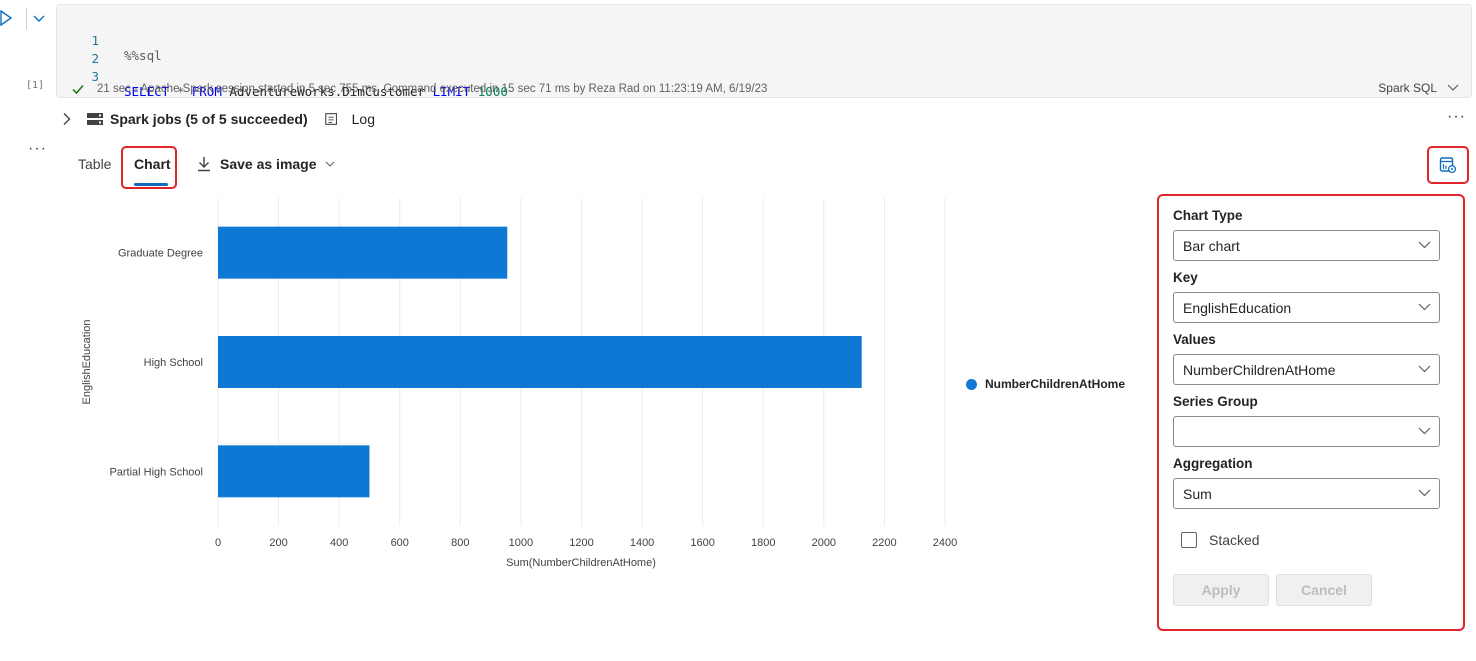  Describe the element at coordinates (451, 91) in the screenshot. I see `sql-keyword: LIMIT` at that location.